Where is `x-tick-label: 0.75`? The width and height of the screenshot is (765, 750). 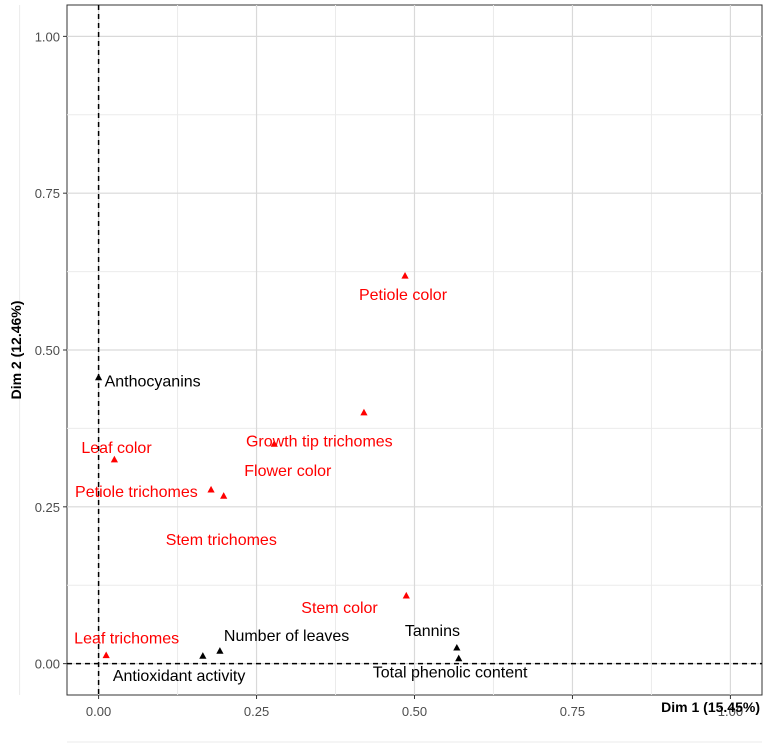
x-tick-label: 0.75 is located at coordinates (572, 711).